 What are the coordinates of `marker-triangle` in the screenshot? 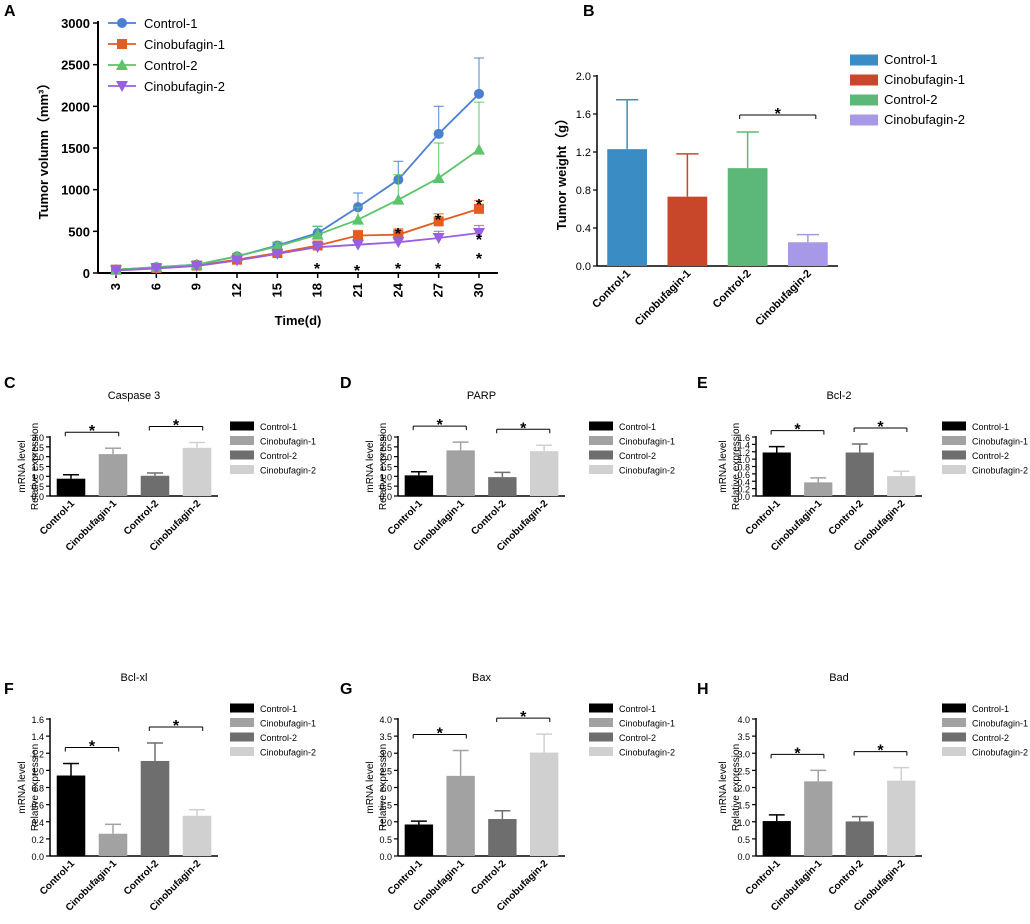 It's located at (122, 64).